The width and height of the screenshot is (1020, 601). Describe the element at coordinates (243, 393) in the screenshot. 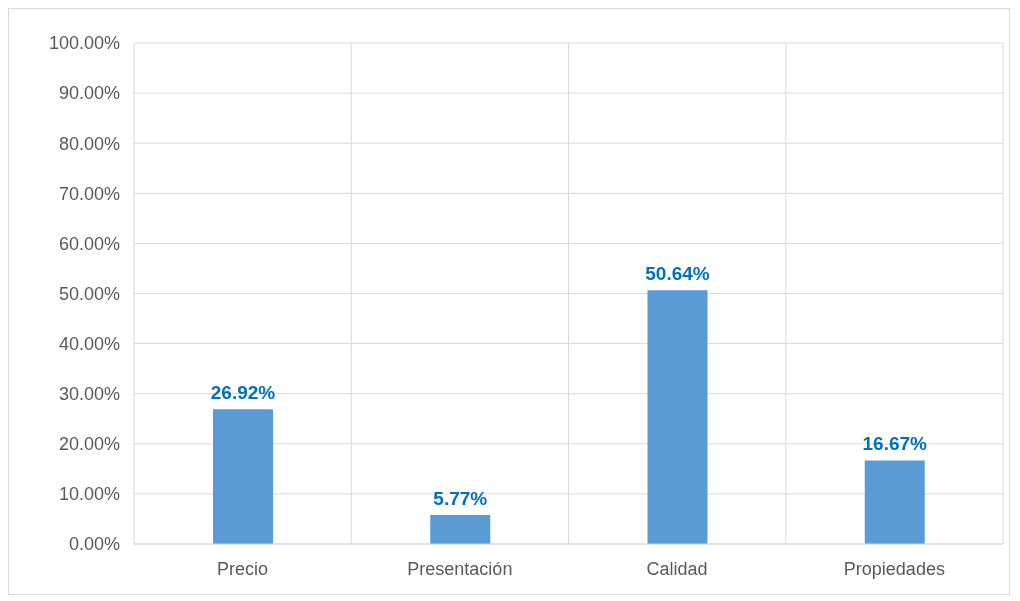

I see `data-label: 26.92%` at that location.